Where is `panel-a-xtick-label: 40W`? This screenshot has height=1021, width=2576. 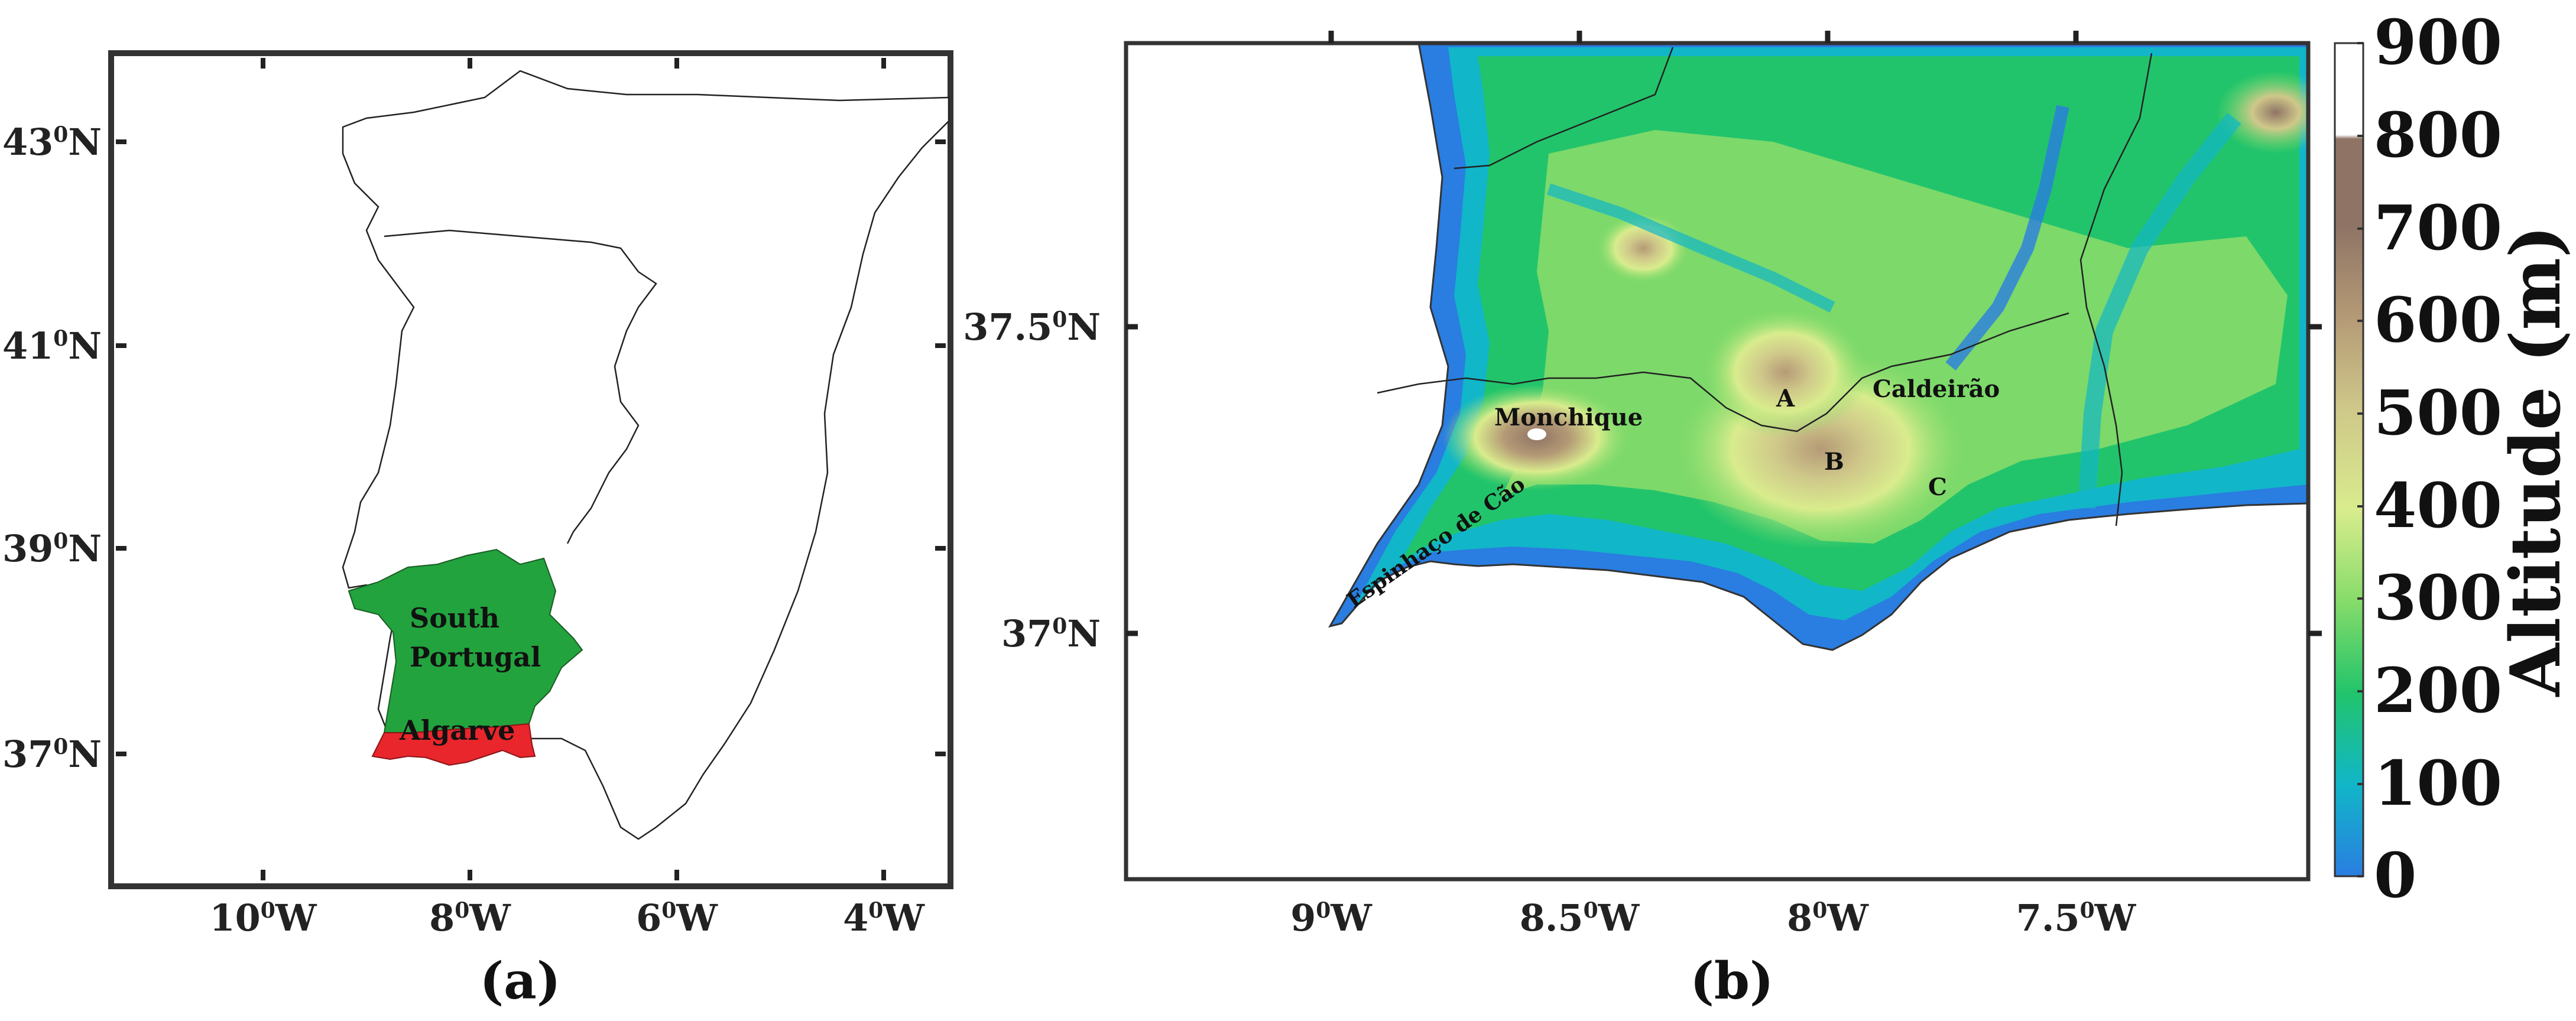
panel-a-xtick-label: 40W is located at coordinates (884, 917).